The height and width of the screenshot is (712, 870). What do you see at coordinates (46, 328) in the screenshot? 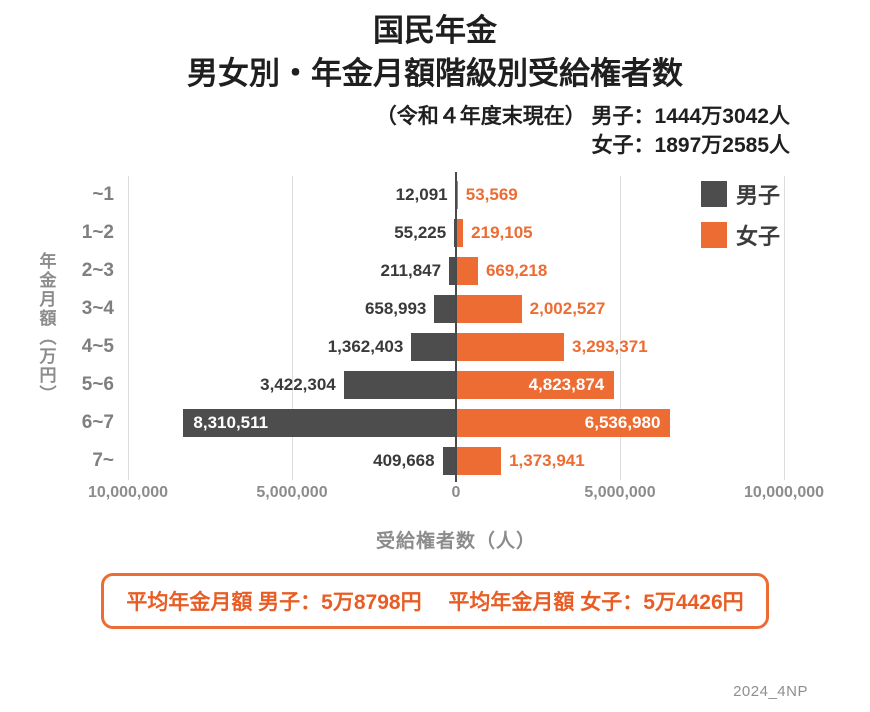
I see `y-axis-title: 年金月額（万円）` at bounding box center [46, 328].